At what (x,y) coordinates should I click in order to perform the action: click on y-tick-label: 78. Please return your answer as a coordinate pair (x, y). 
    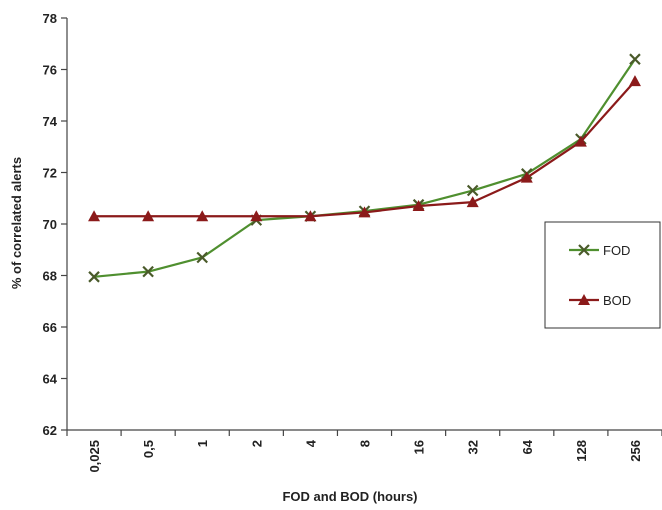
    Looking at the image, I should click on (50, 18).